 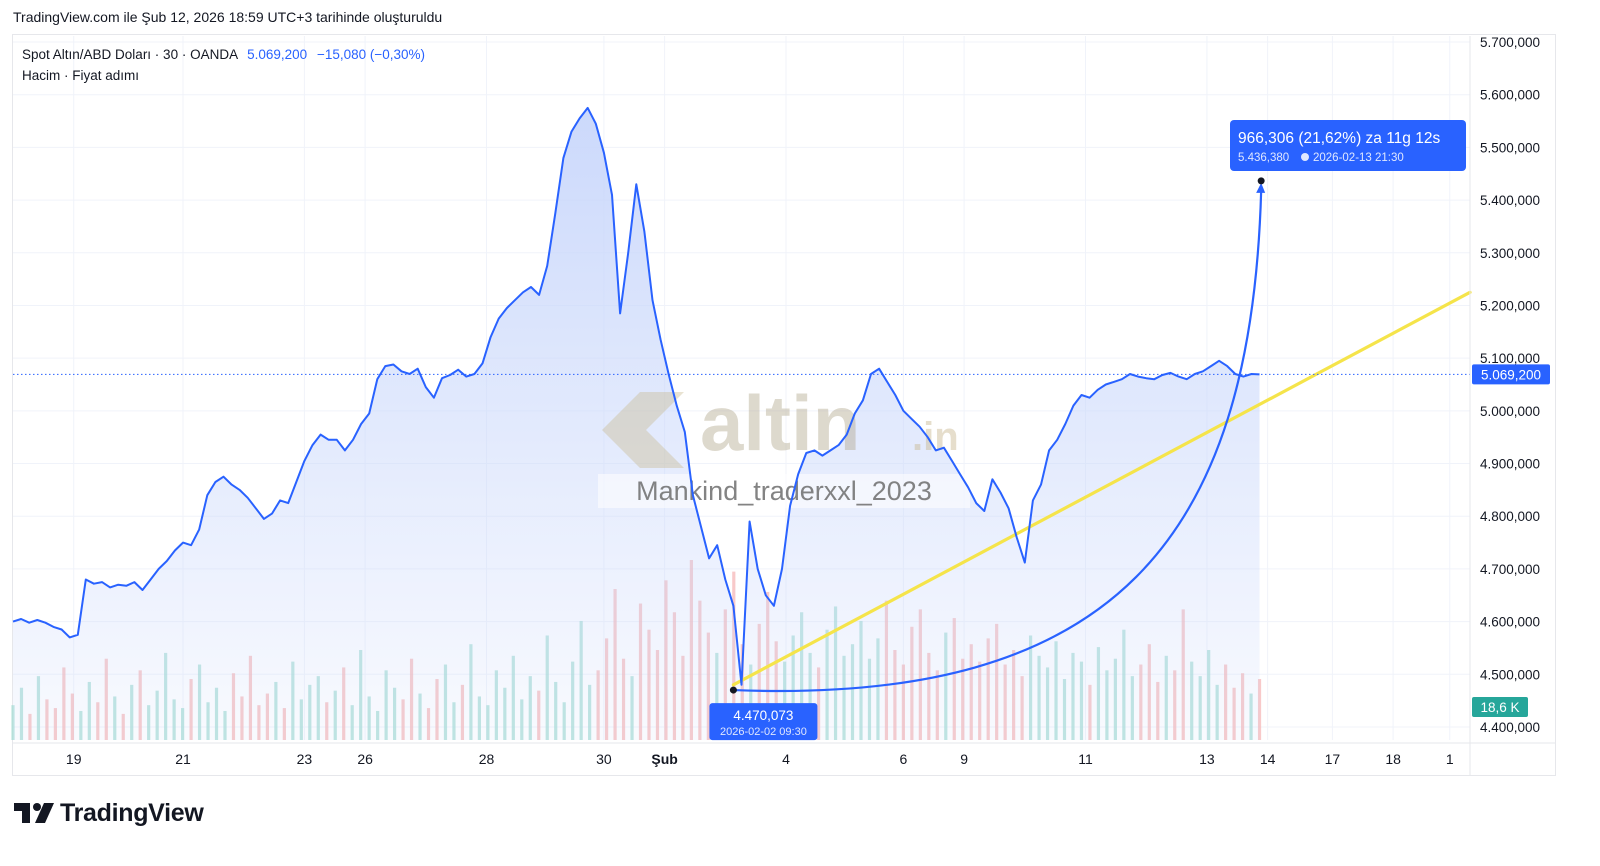 I want to click on x-axis-tick-label: 30, so click(x=604, y=759).